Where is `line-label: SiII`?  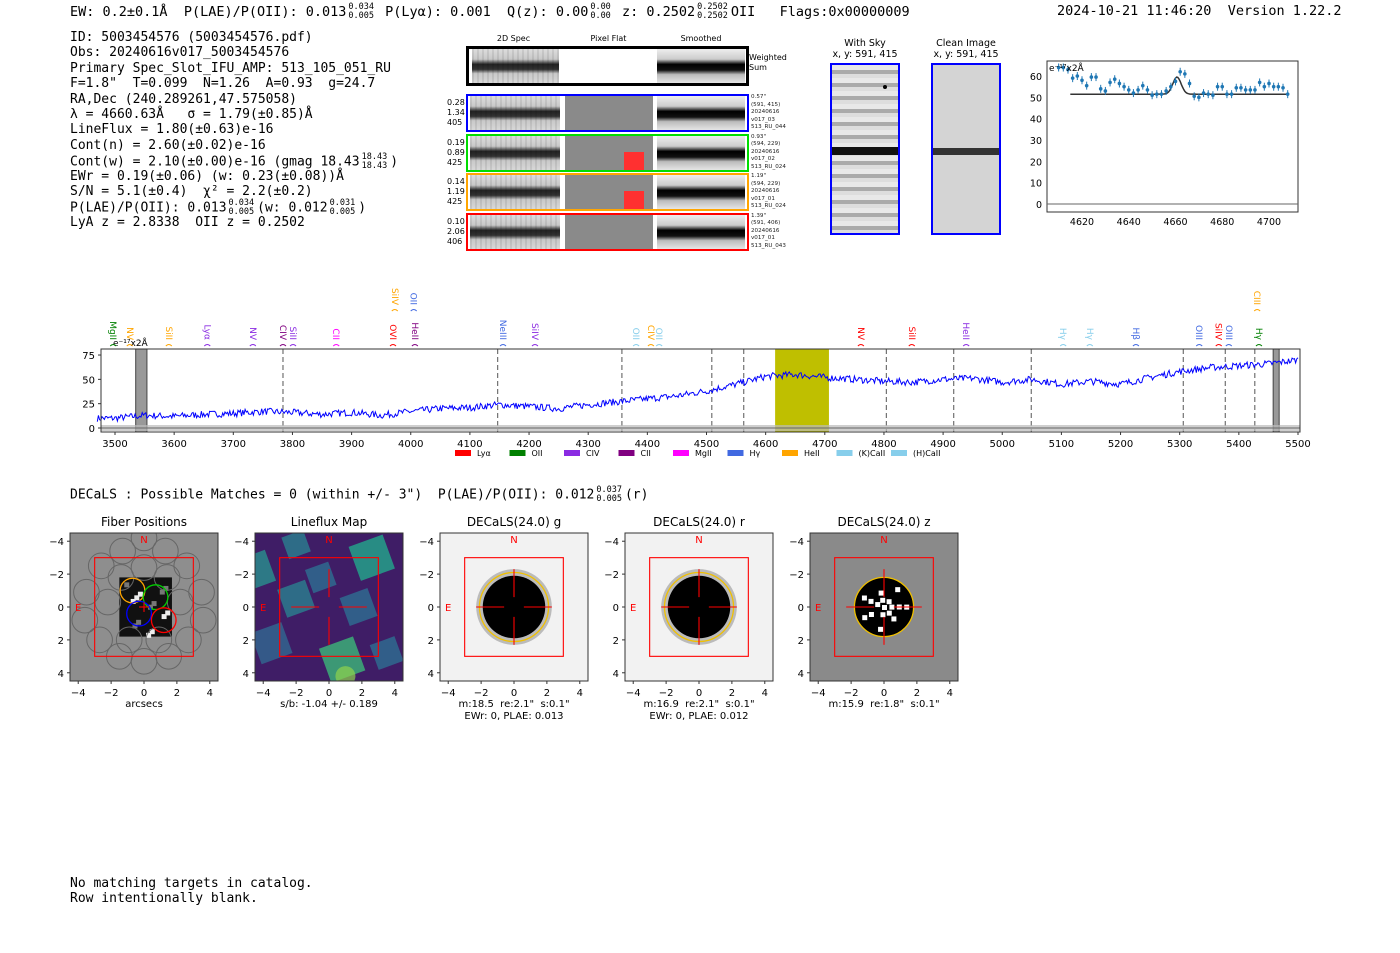 line-label: SiII is located at coordinates (168, 333).